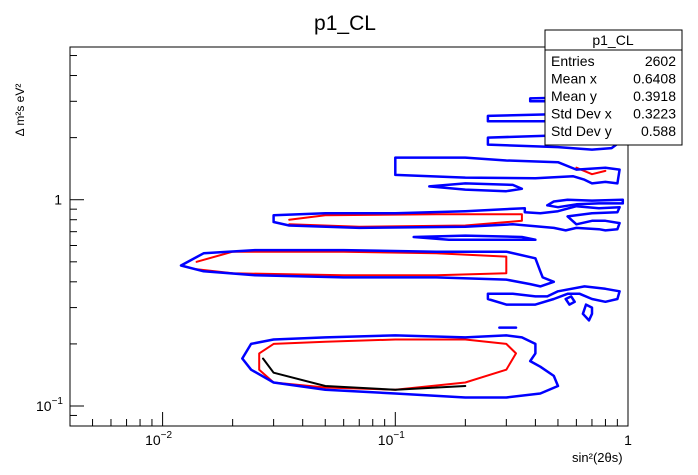 The height and width of the screenshot is (475, 698). What do you see at coordinates (612, 40) in the screenshot?
I see `stats-box-title: p1_CL` at bounding box center [612, 40].